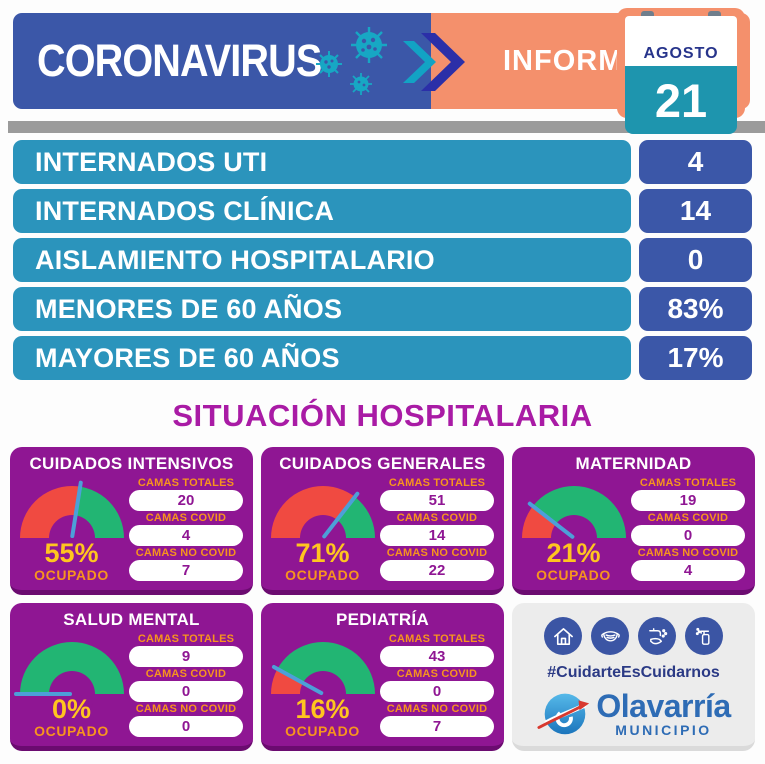 The height and width of the screenshot is (764, 765). Describe the element at coordinates (563, 636) in the screenshot. I see `stay-home-icon` at that location.